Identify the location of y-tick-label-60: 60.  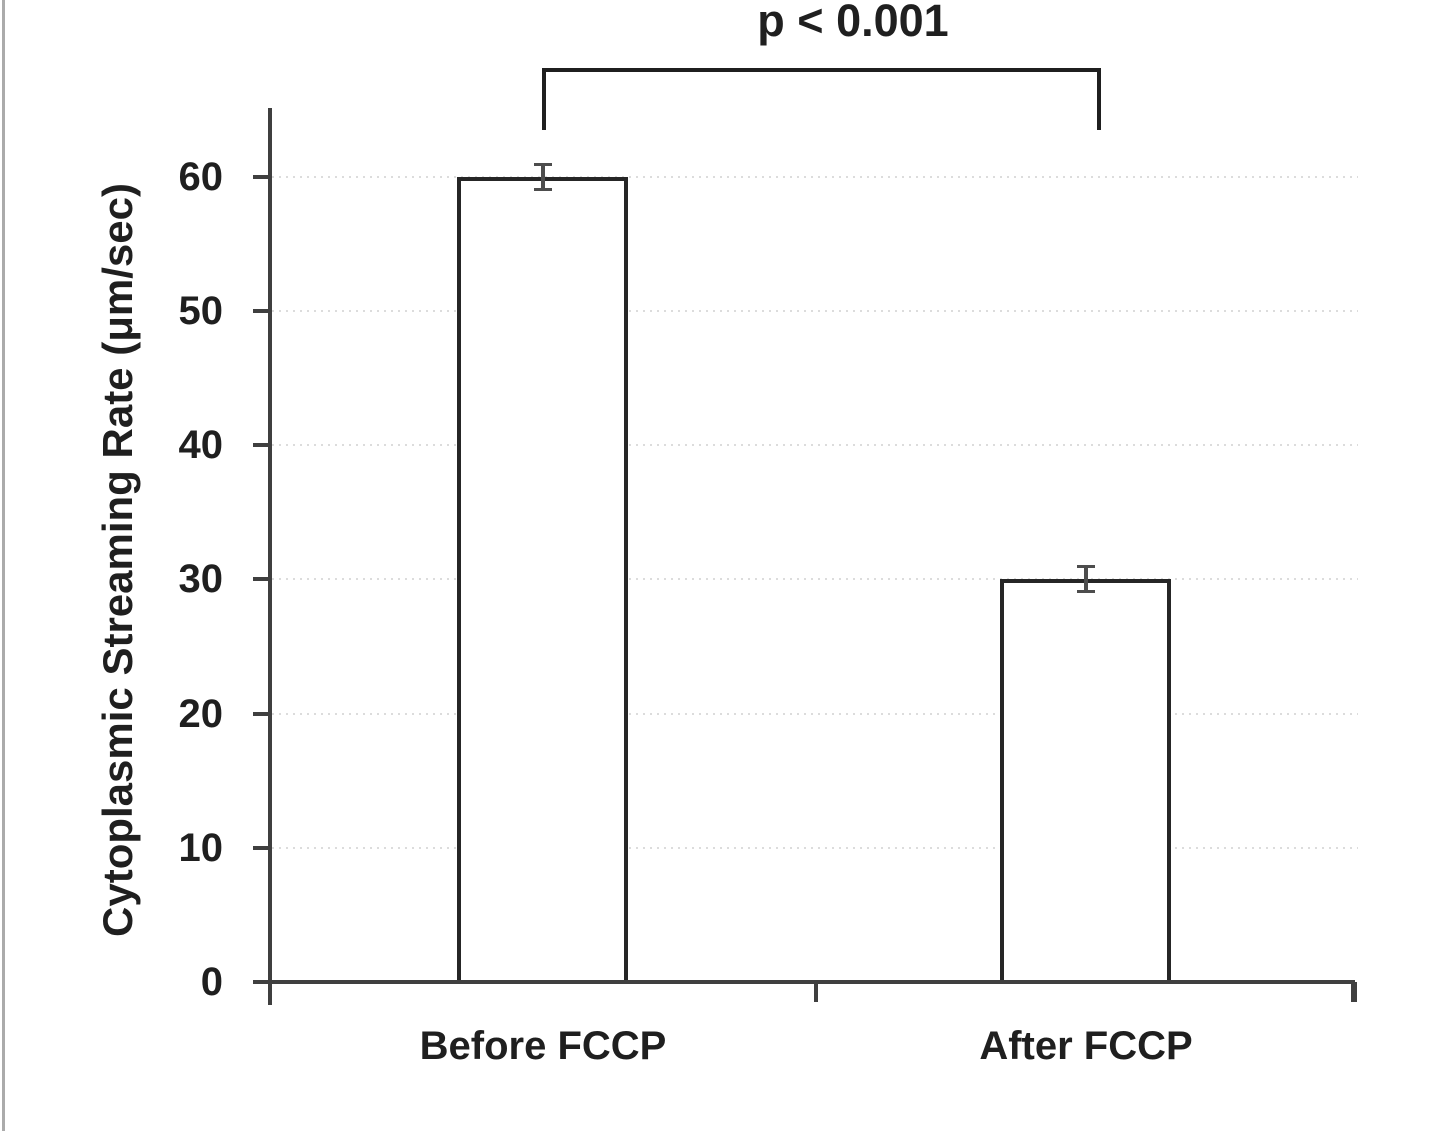
(201, 177).